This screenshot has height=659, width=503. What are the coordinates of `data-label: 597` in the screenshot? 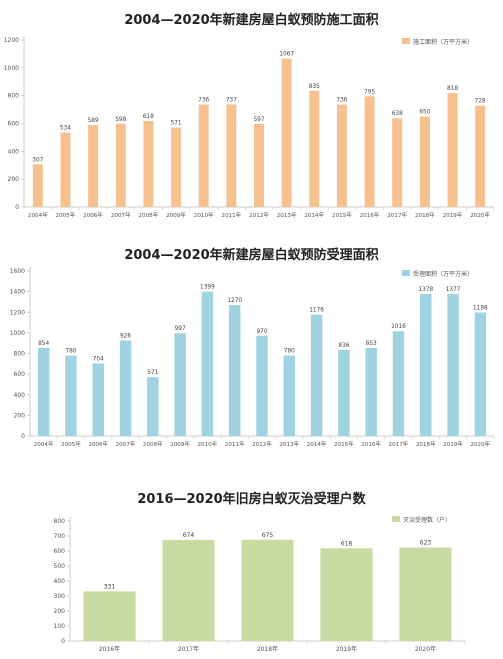 It's located at (258, 120).